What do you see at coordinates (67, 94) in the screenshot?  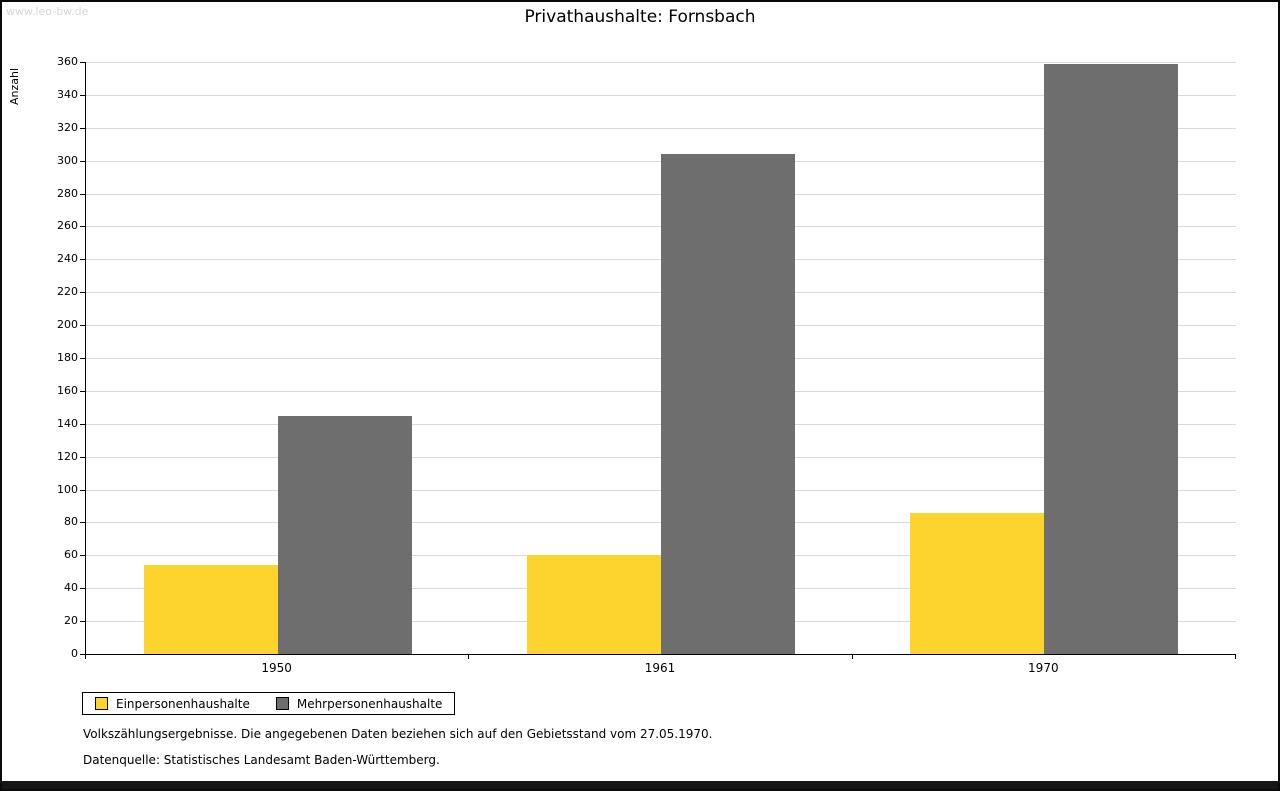 I see `y-tick-label: 340` at bounding box center [67, 94].